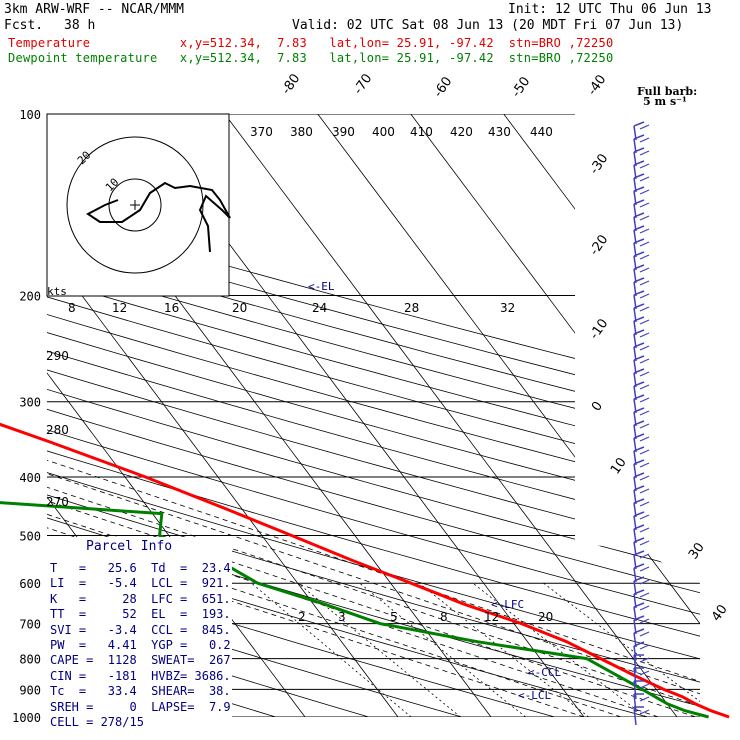  I want to click on parcel-info-row: SVI = -3.4 CCL = 845., so click(140, 629).